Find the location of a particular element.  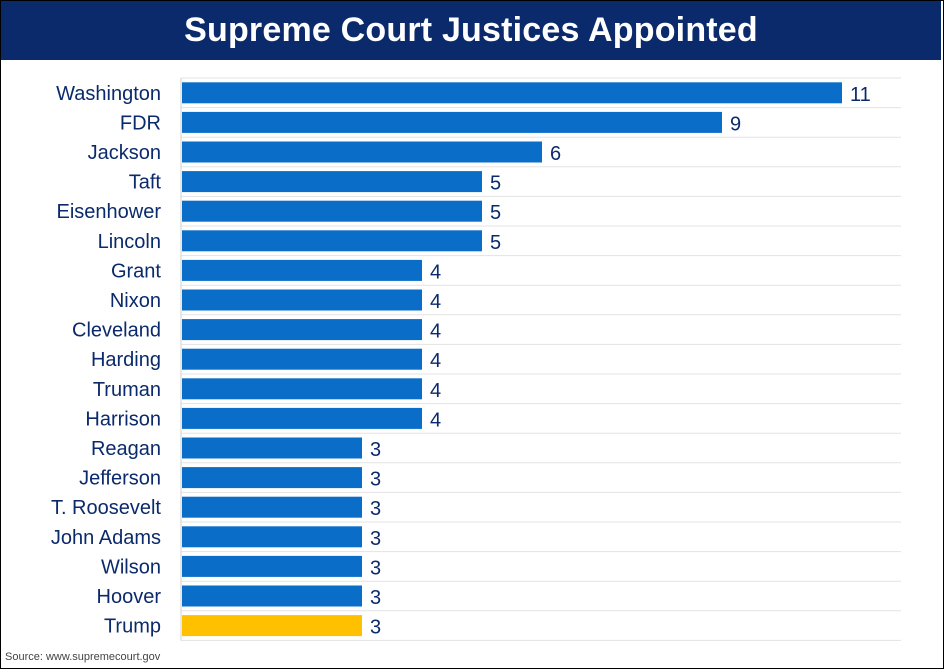

category-label: Reagan is located at coordinates (126, 449).